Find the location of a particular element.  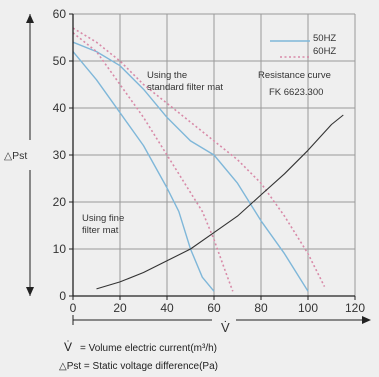

y-tick-label-0: 0 is located at coordinates (62, 296).